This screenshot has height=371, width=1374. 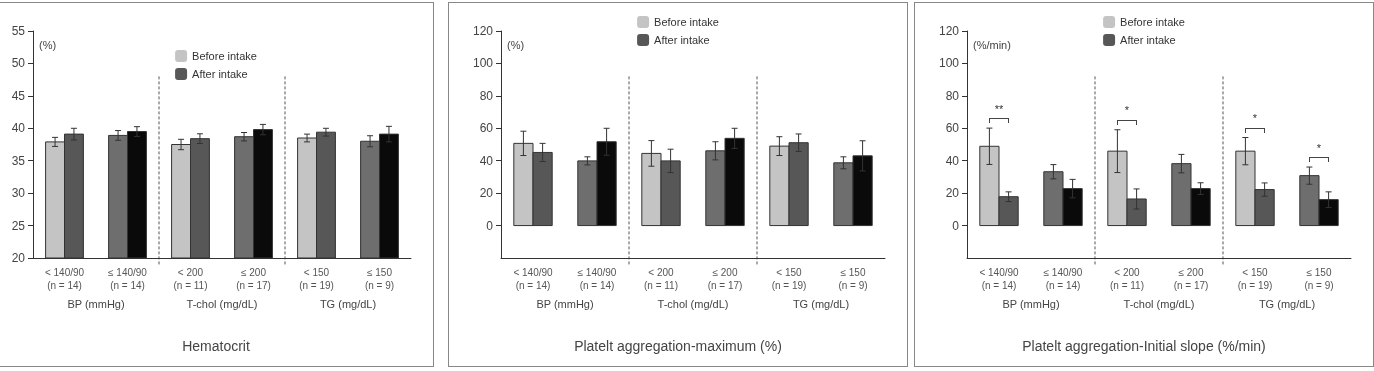 I want to click on y-tick-label: 25, so click(x=18, y=225).